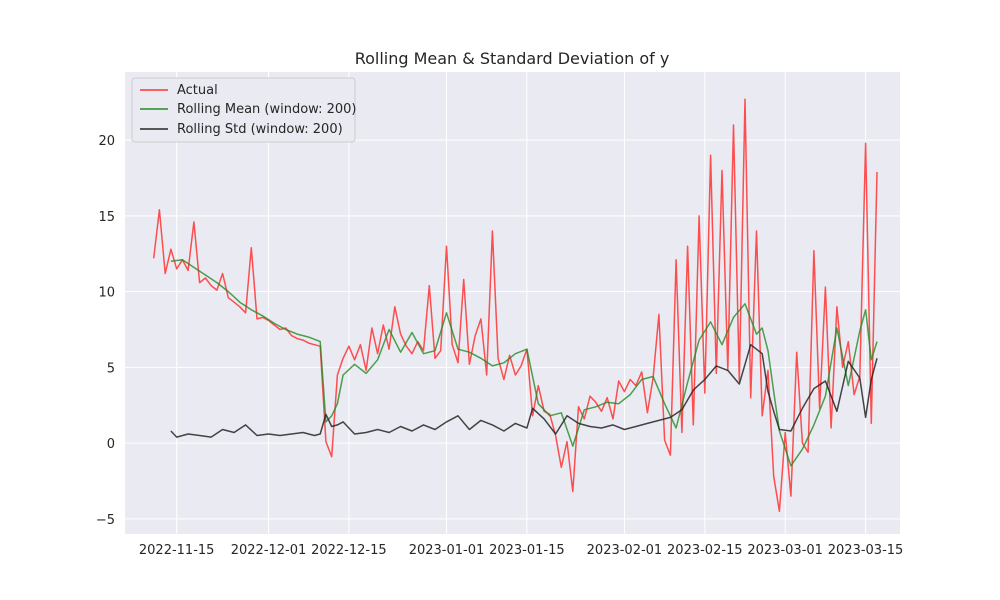 The width and height of the screenshot is (1000, 600). Describe the element at coordinates (267, 109) in the screenshot. I see `legend-label-rolling-mean: Rolling Mean (window: 200)` at that location.